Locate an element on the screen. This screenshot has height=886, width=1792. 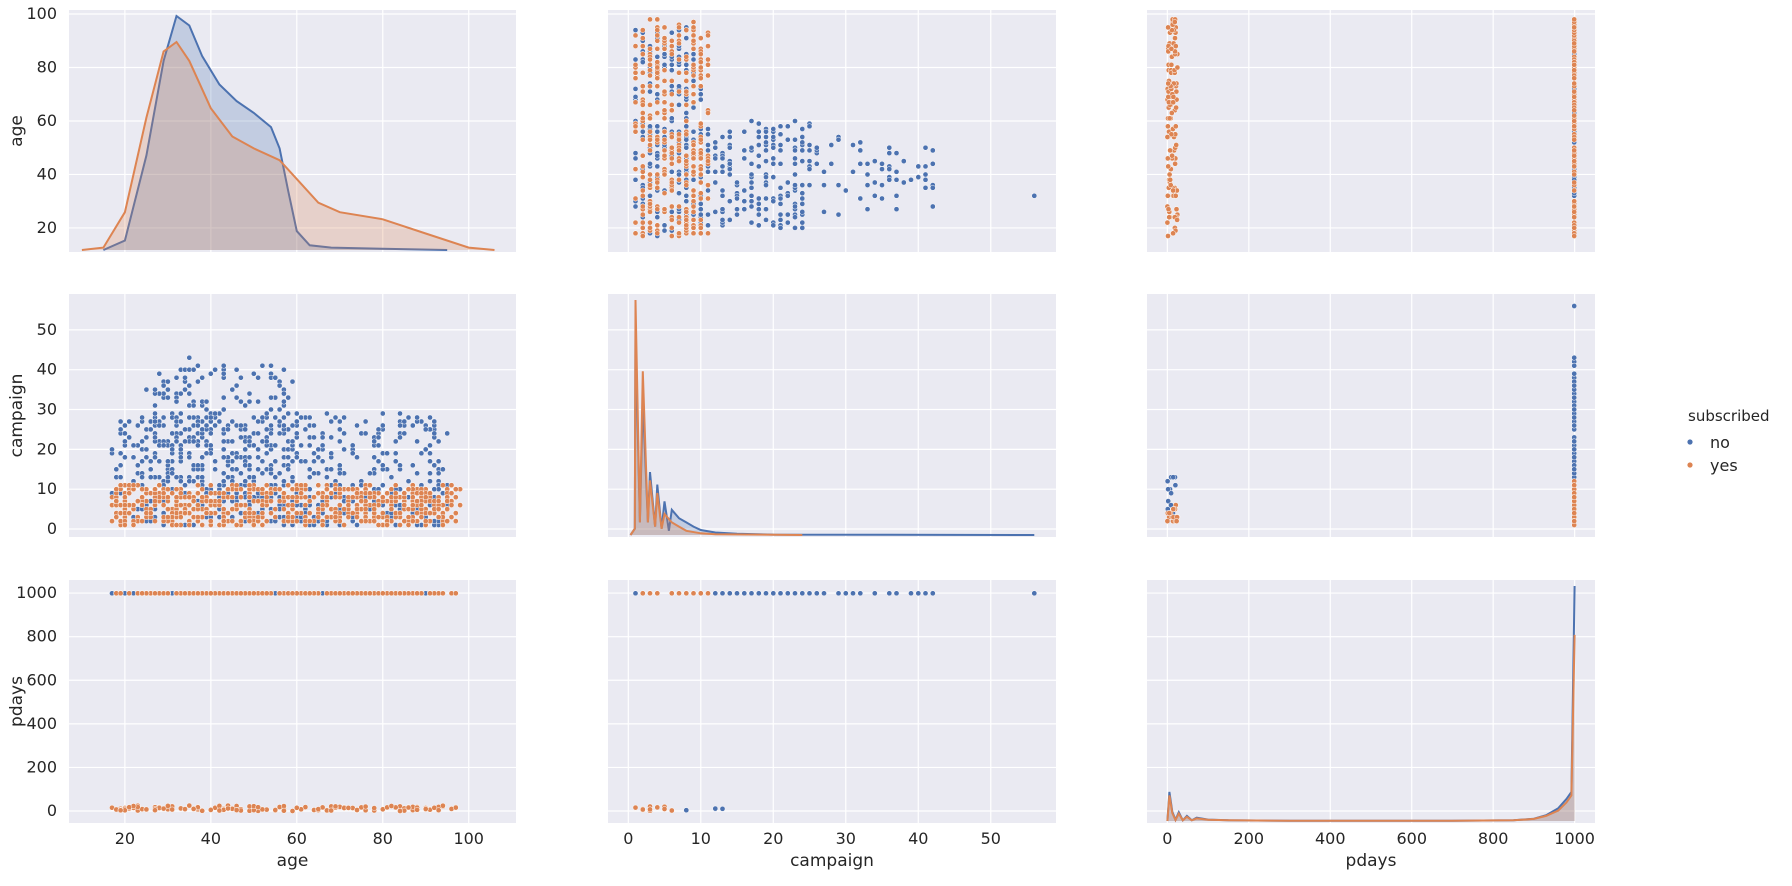
y-axis-label-age: age is located at coordinates (17, 131).